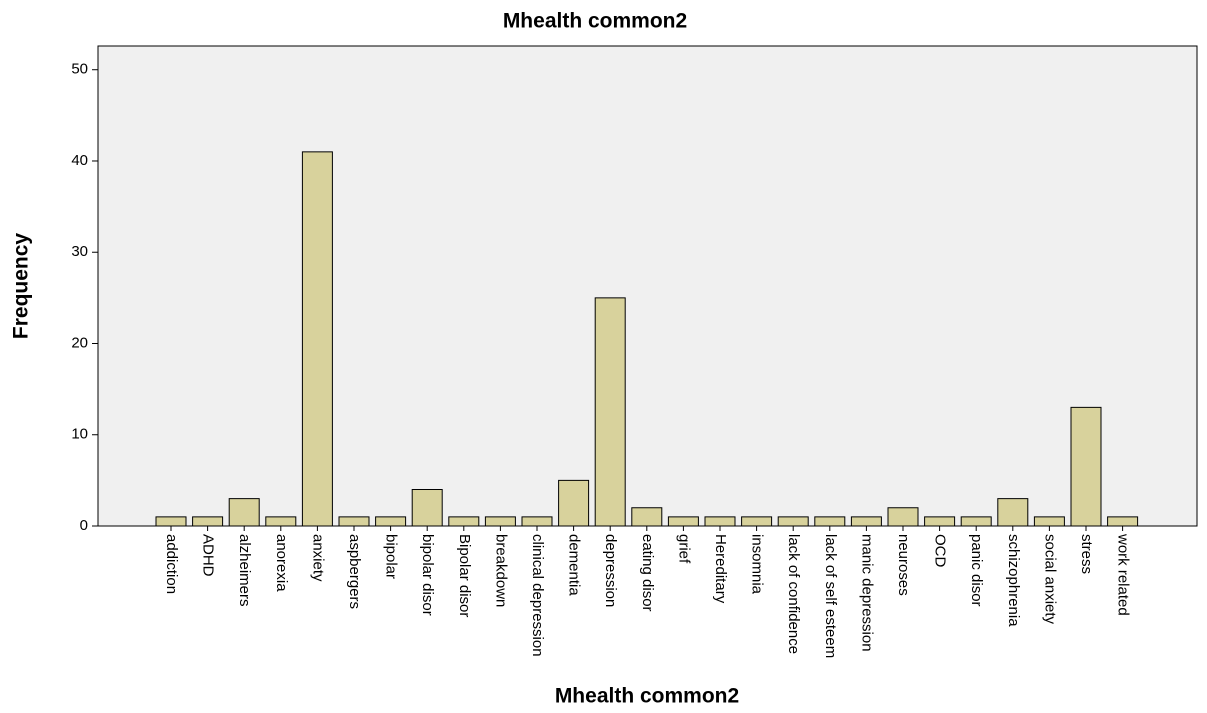 This screenshot has height=713, width=1207. I want to click on x-tick-label: panic disor, so click(976, 570).